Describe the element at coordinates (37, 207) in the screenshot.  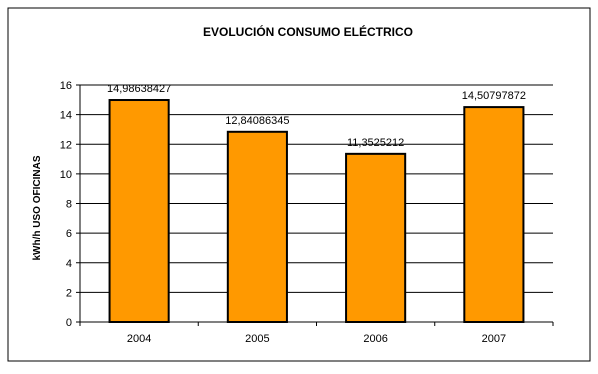
I see `y-axis-label: kWh/h USO OFICINAS` at that location.